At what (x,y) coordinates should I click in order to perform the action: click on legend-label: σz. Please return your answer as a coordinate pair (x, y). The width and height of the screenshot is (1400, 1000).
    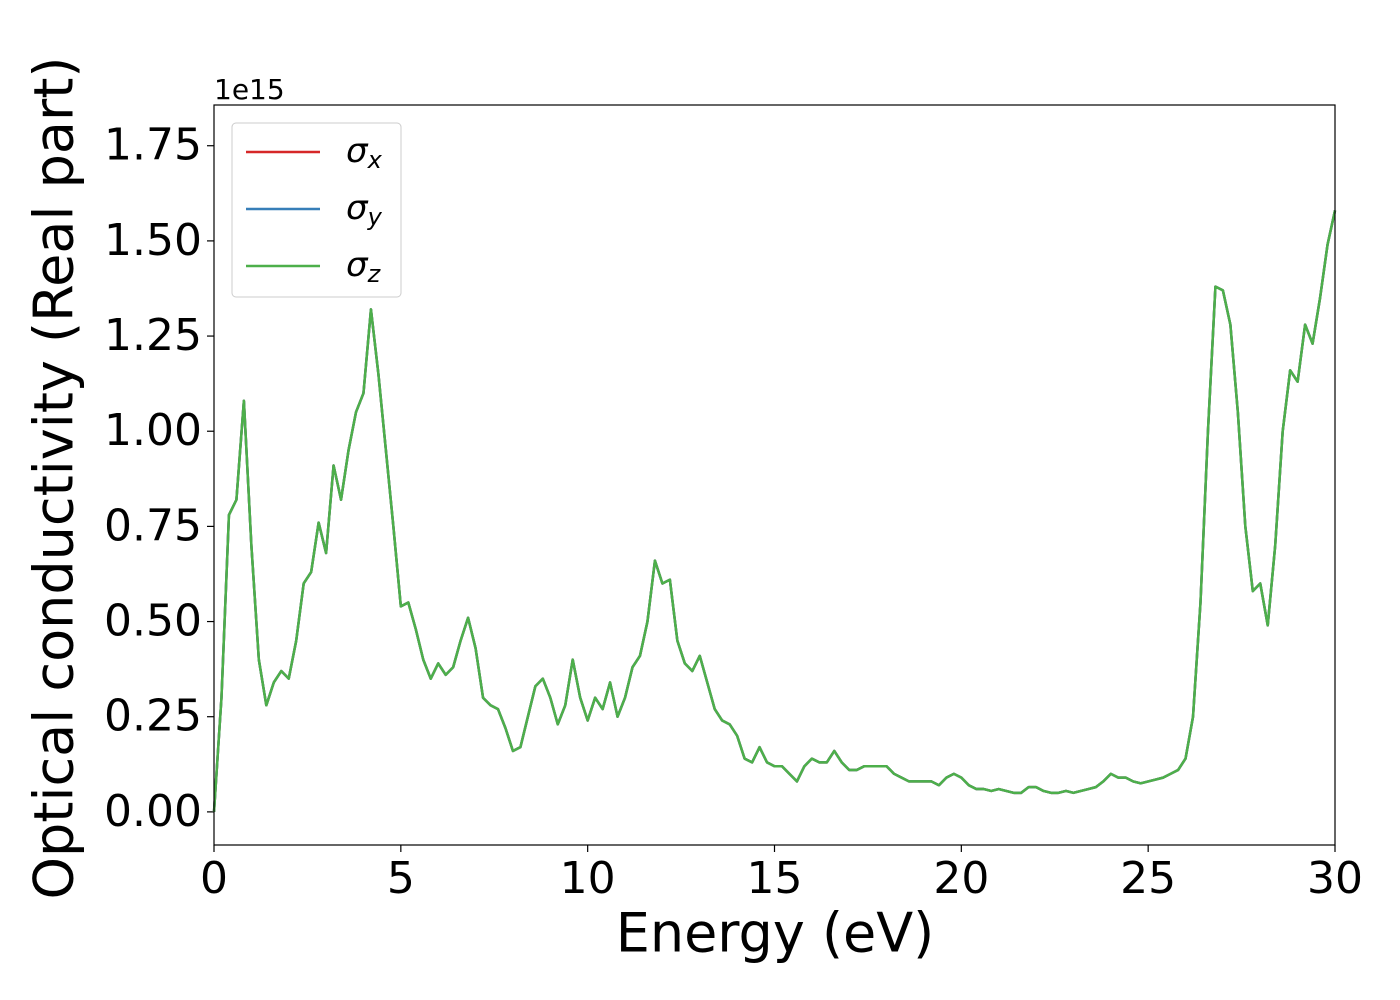
    Looking at the image, I should click on (364, 267).